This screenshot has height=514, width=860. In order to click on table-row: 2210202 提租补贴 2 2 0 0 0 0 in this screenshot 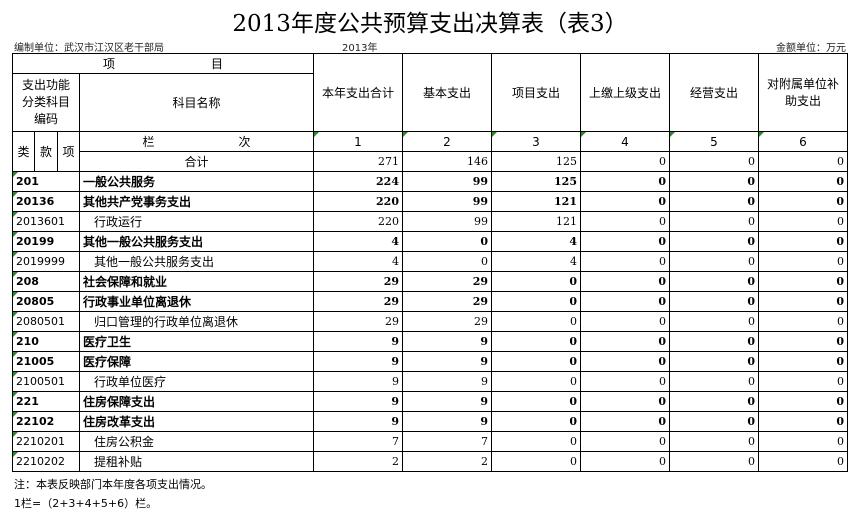, I will do `click(430, 461)`.